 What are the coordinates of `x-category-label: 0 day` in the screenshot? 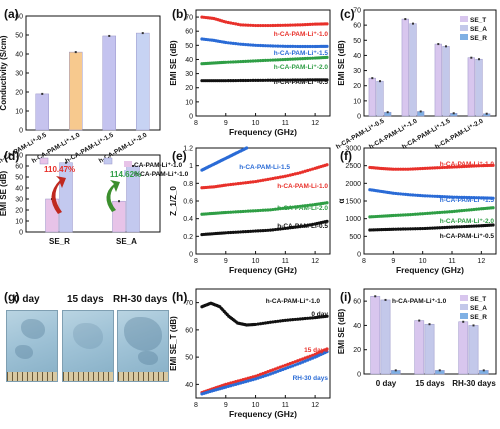 It's located at (386, 383).